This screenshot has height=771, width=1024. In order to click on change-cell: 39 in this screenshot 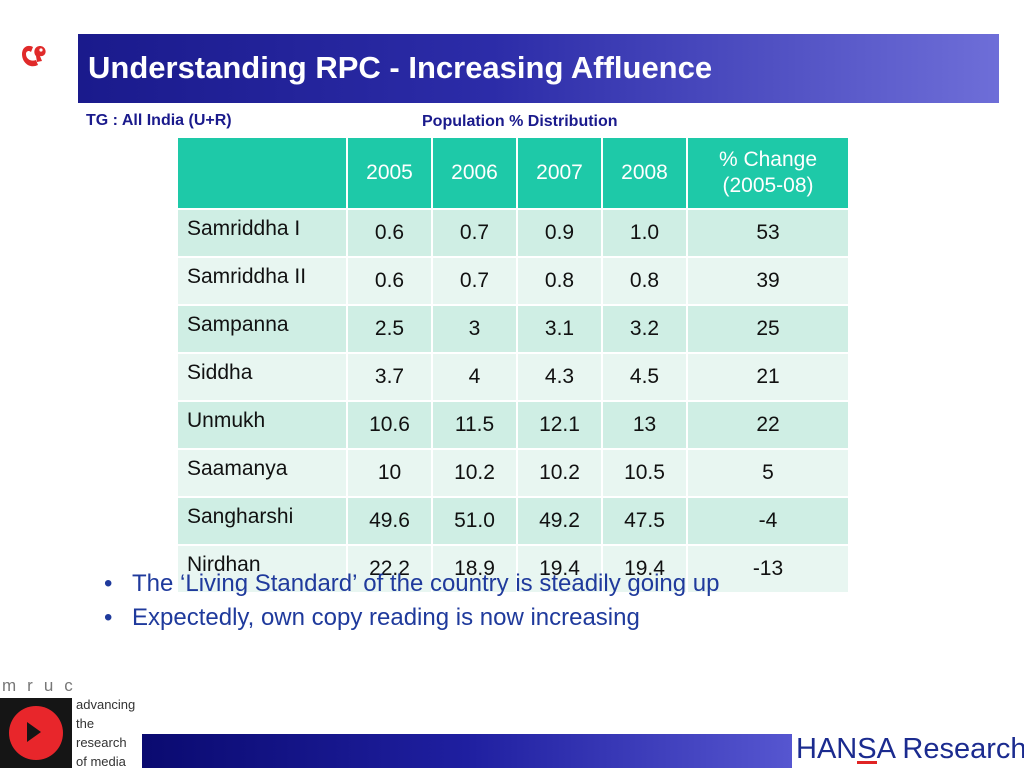, I will do `click(768, 281)`.